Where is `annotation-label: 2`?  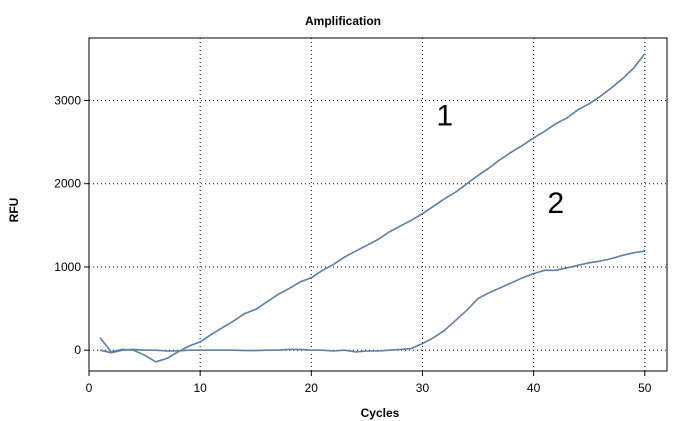
annotation-label: 2 is located at coordinates (556, 203).